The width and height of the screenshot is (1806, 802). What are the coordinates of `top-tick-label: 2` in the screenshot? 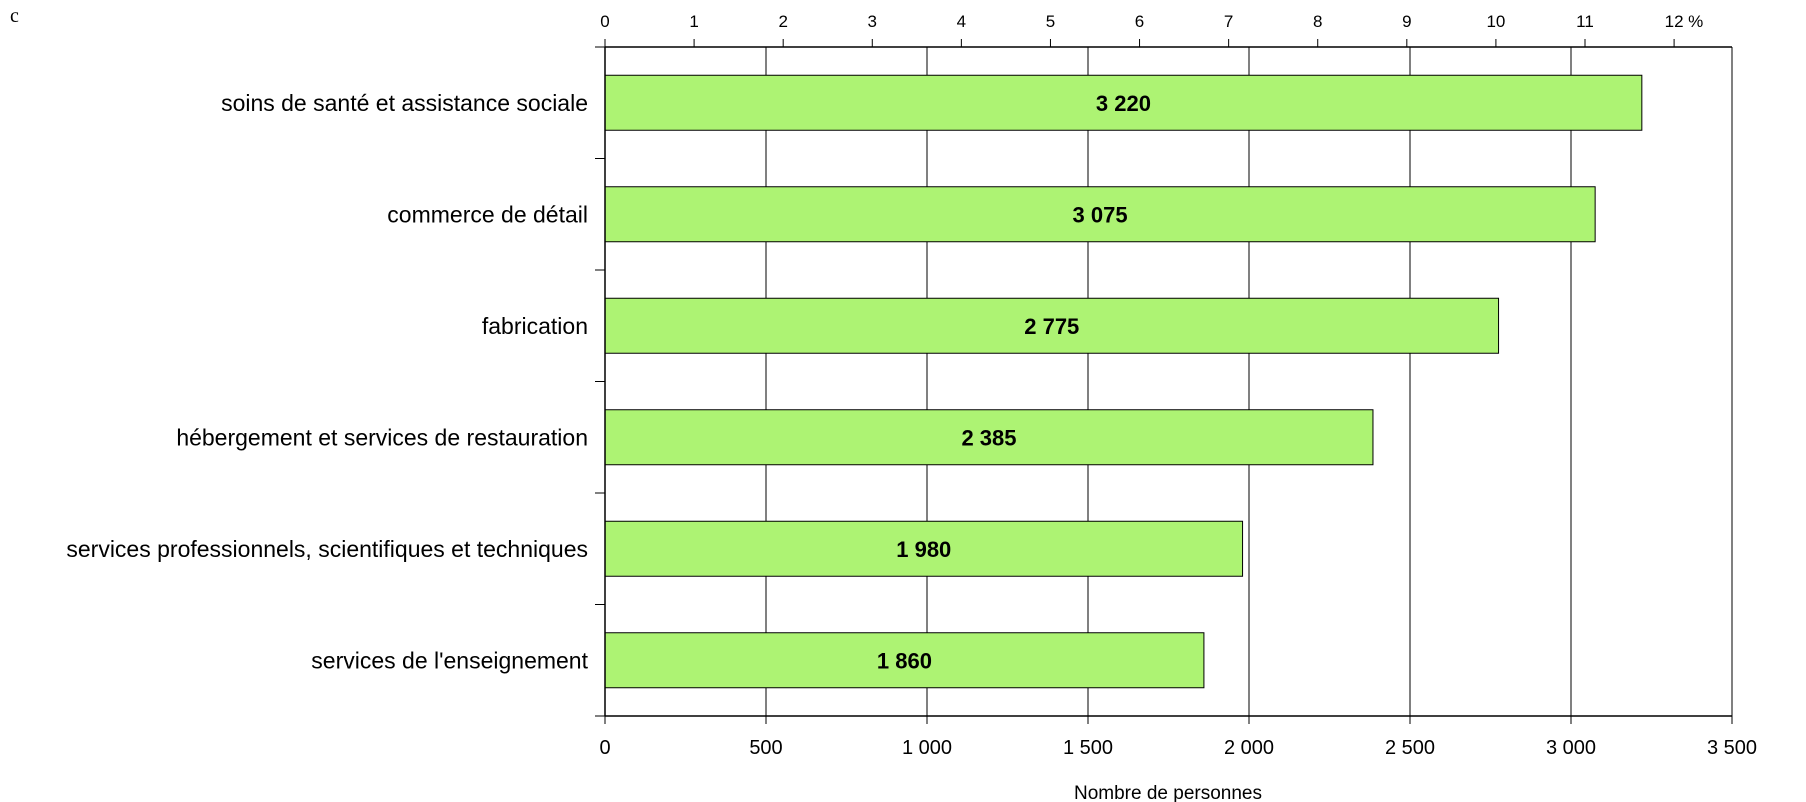 It's located at (782, 21).